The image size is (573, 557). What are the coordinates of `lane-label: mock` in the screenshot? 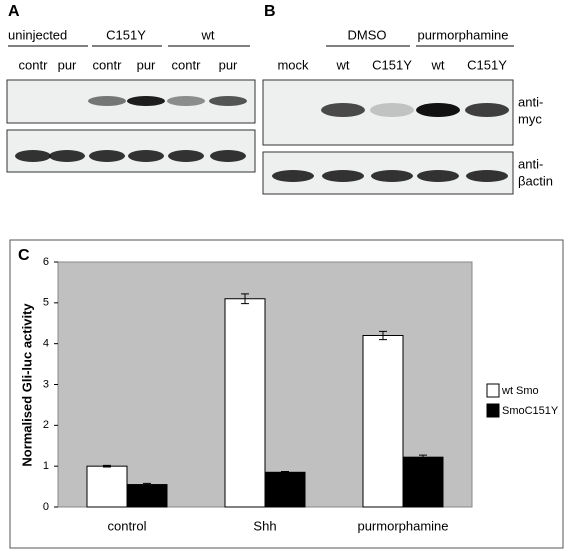 It's located at (293, 64).